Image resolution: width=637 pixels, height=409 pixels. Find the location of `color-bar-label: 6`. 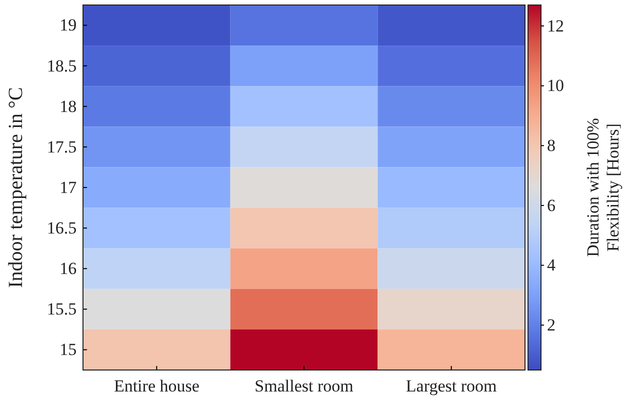

color-bar-label: 6 is located at coordinates (551, 205).